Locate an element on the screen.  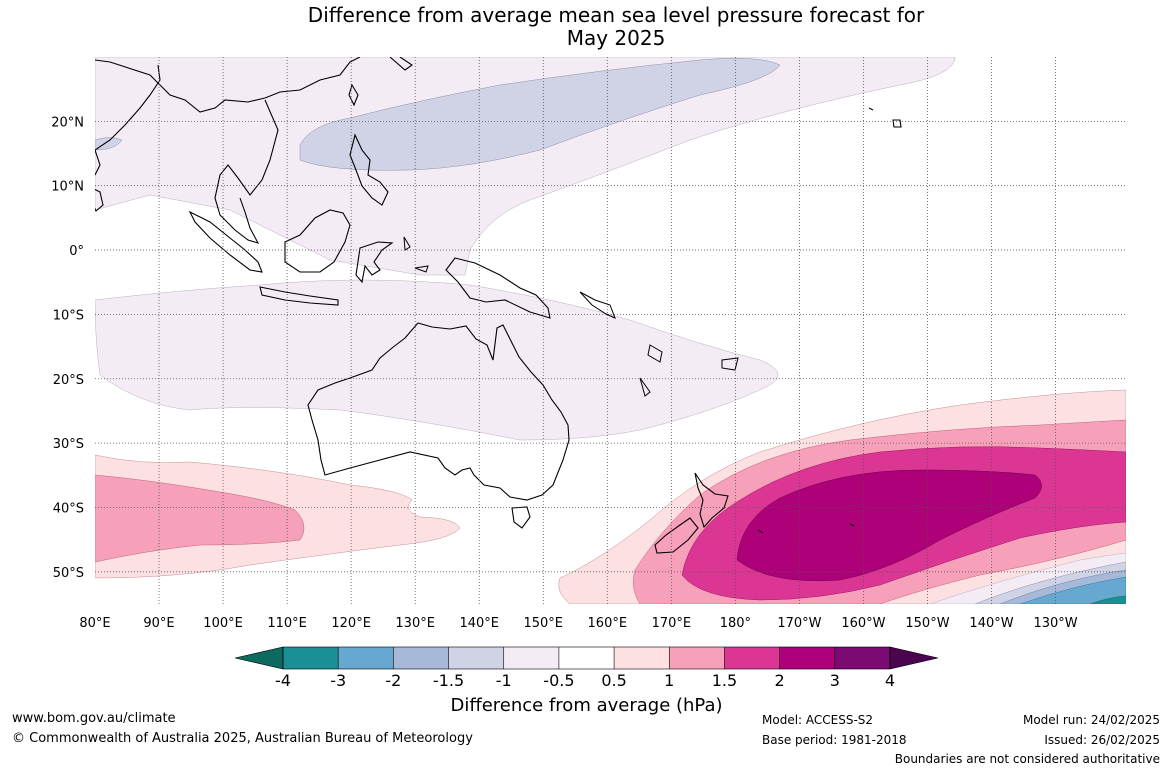
colorbar-tick-label: -3 is located at coordinates (338, 680).